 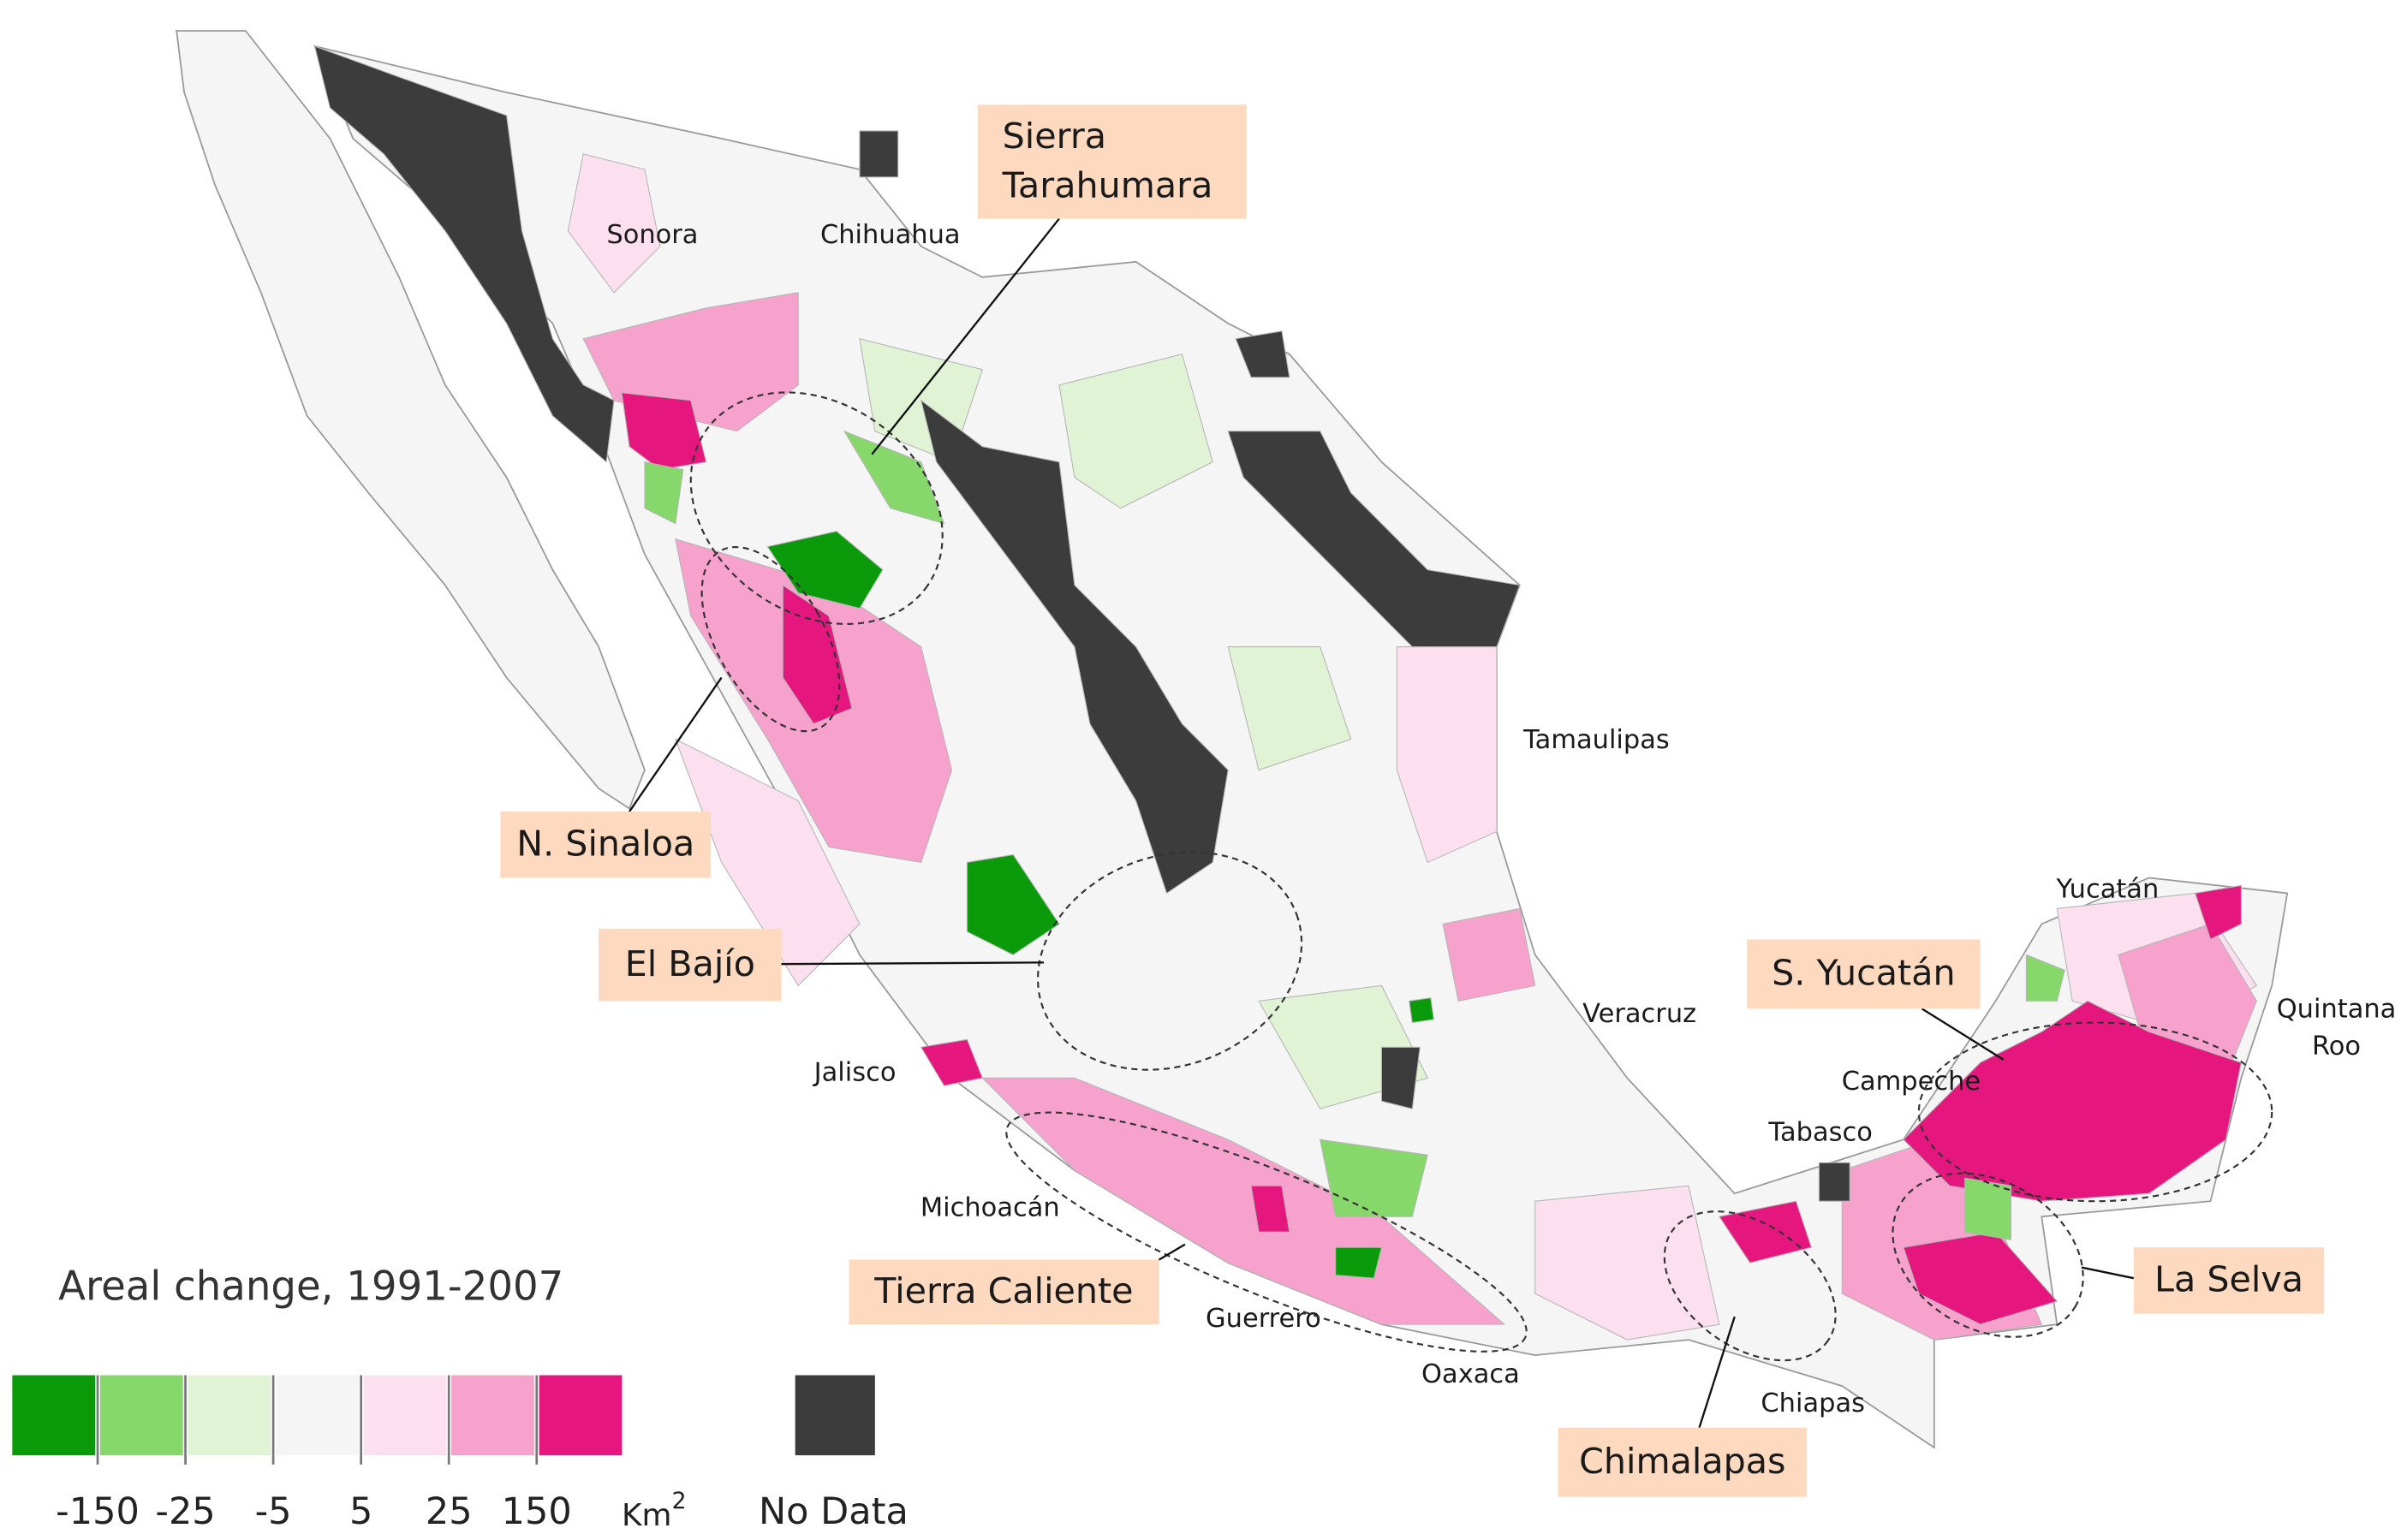 I want to click on state-label: Guerrero, so click(x=1263, y=1319).